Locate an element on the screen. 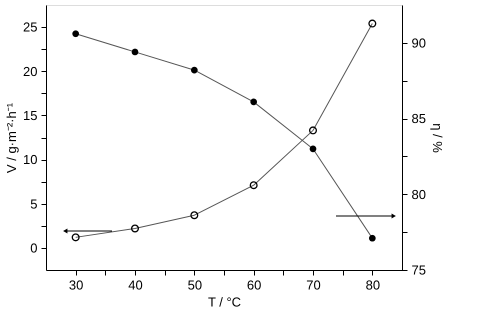 This screenshot has height=326, width=480. x-tick-label: 60 is located at coordinates (254, 285).